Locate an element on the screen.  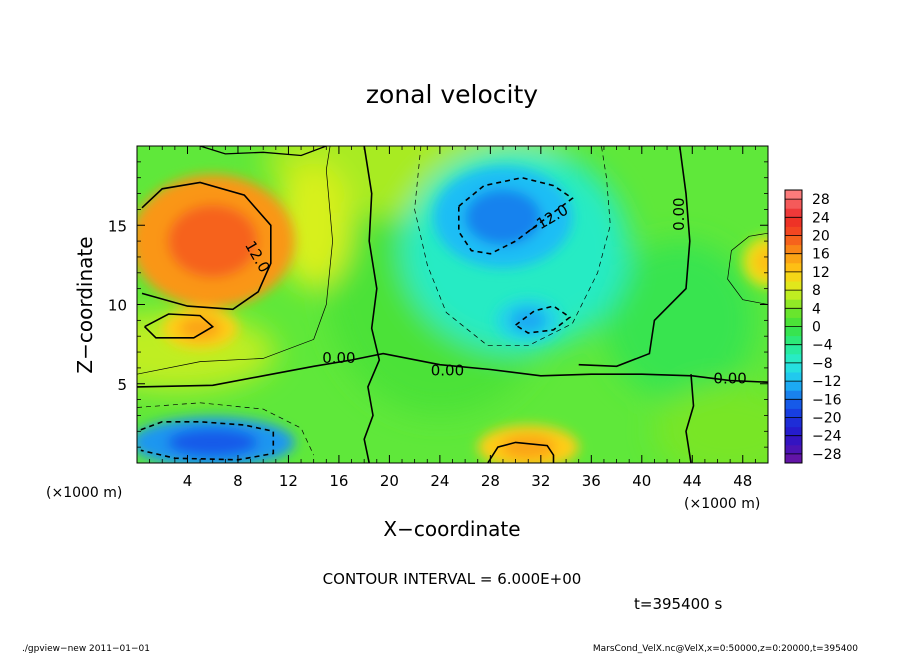
colorbar-tick-label: −16 is located at coordinates (827, 400).